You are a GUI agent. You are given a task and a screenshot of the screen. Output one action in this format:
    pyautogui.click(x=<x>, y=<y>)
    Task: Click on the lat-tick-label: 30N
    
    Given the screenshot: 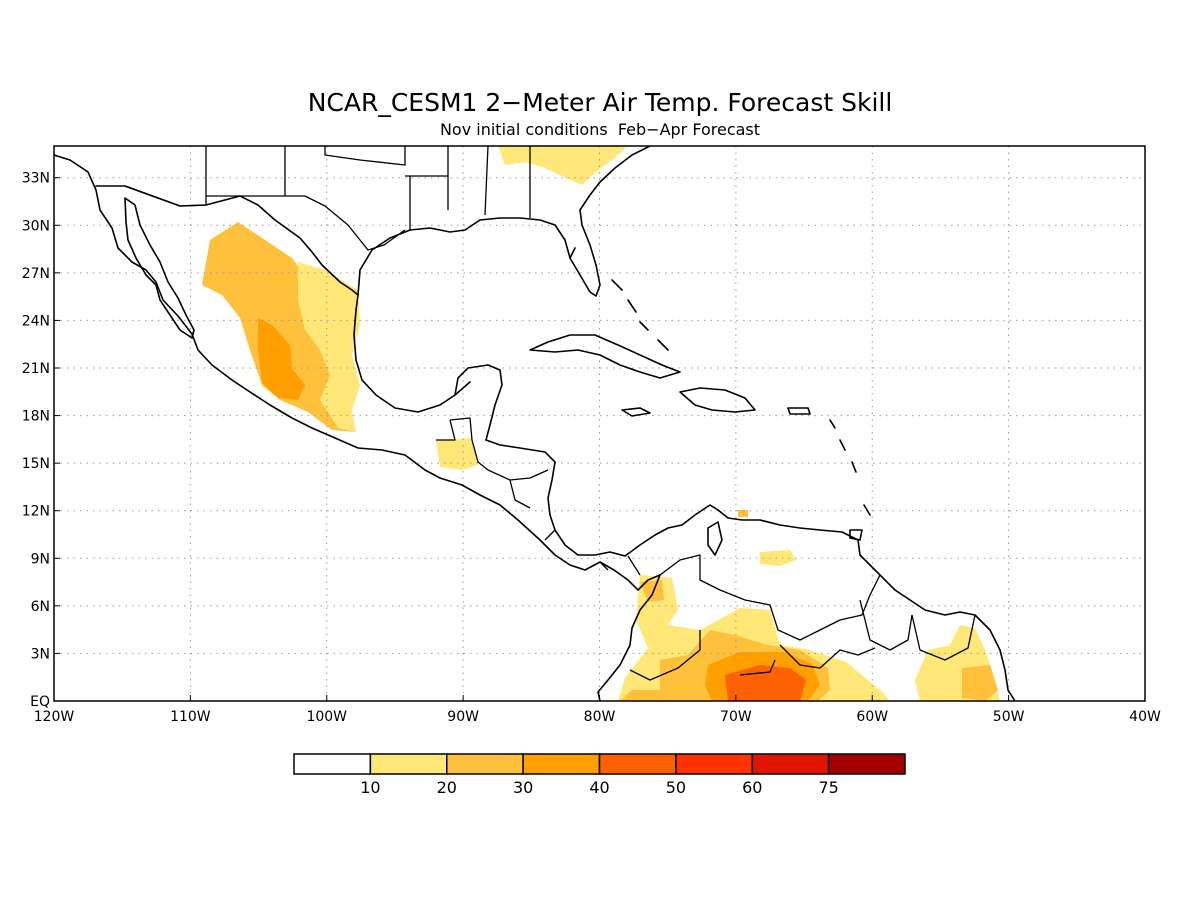 What is the action you would take?
    pyautogui.click(x=36, y=226)
    